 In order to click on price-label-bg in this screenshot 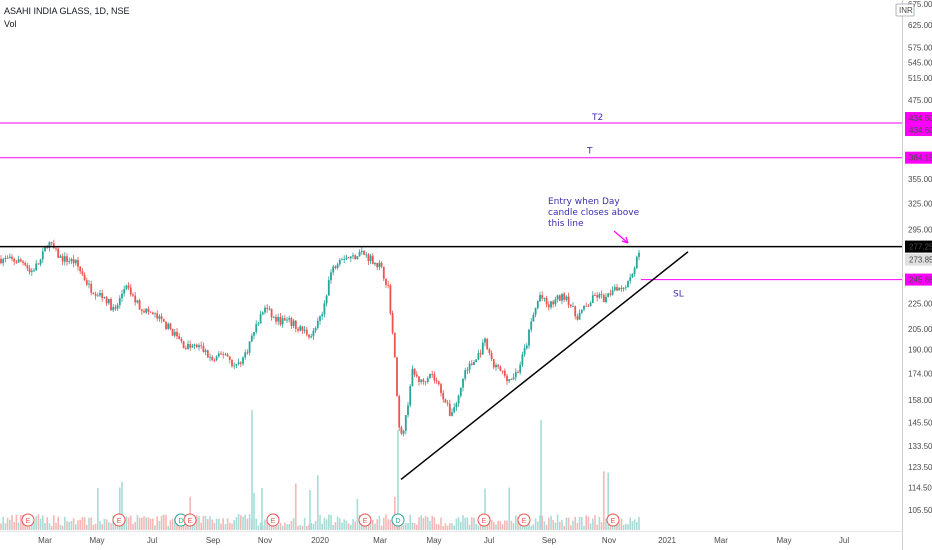, I will do `click(918, 157)`.